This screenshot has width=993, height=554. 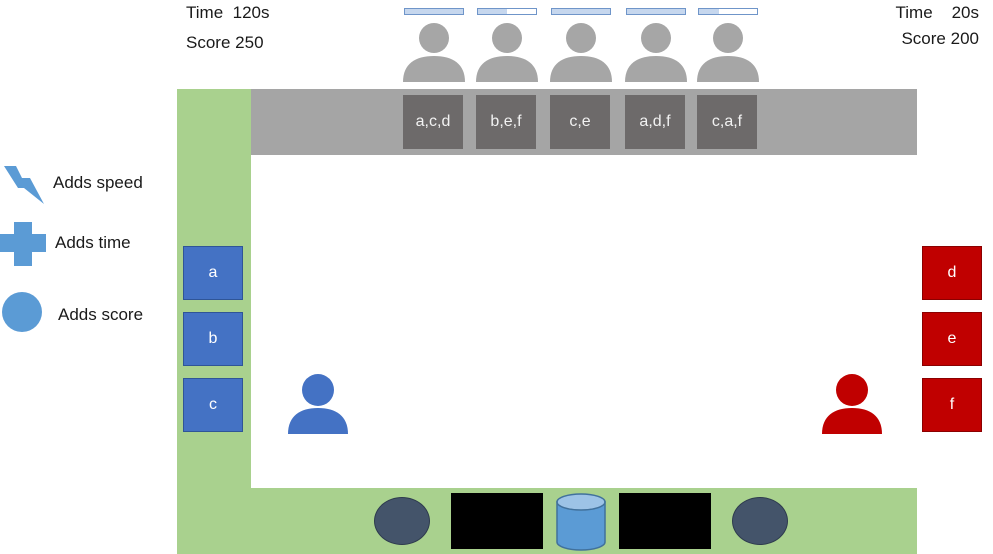 I want to click on ingredient-d: d, so click(x=952, y=273).